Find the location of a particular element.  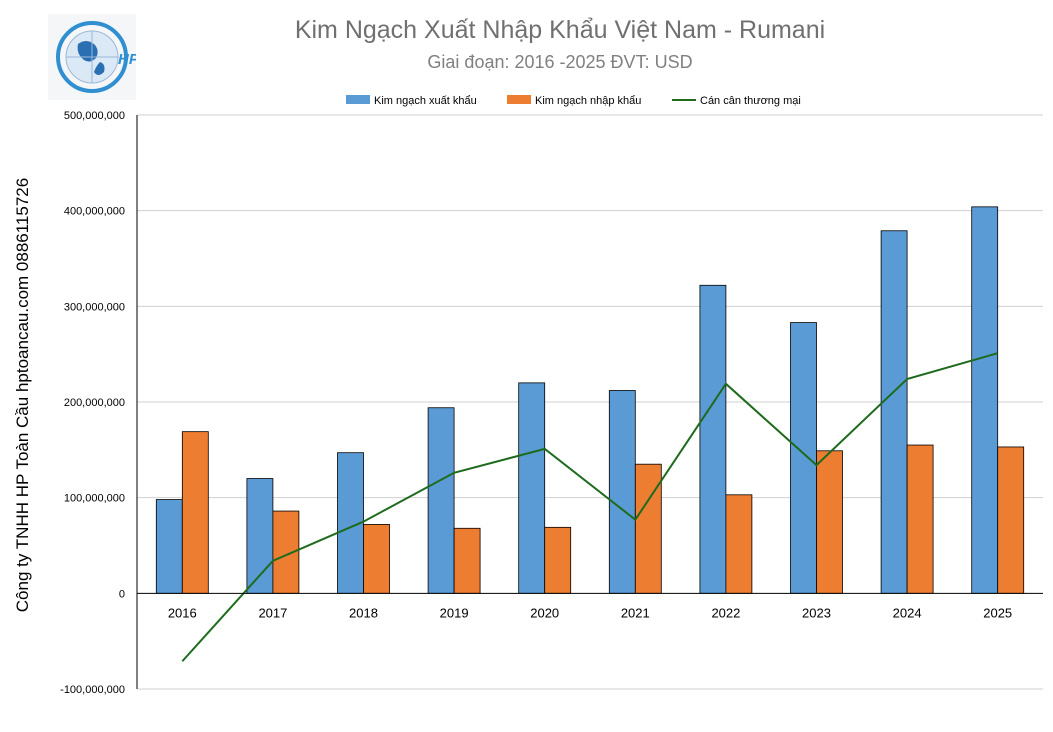

x-tick-label: 2024 is located at coordinates (907, 612).